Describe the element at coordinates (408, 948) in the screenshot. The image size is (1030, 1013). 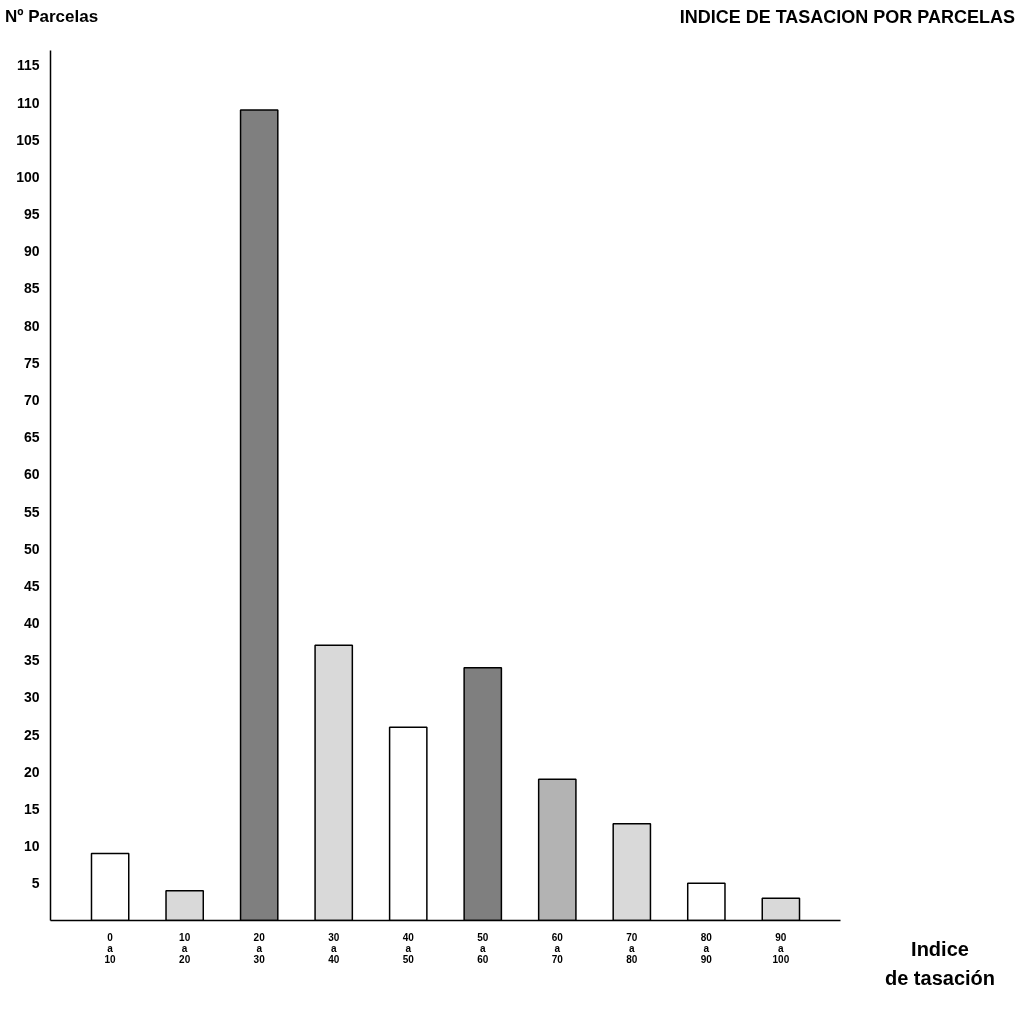
I see `x-tick-label: 40 a 50` at that location.